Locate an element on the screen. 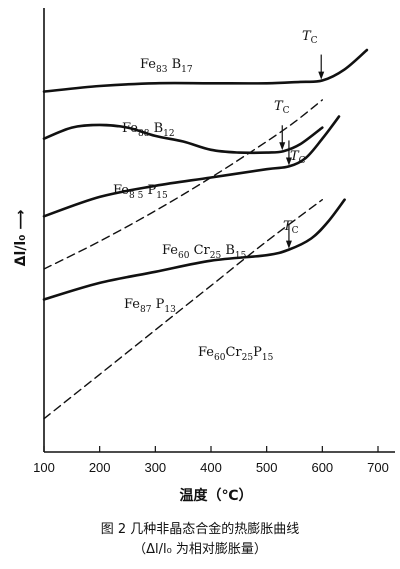  x-axis-ticks: 100 200 300 400 500 600 700 is located at coordinates (211, 460).